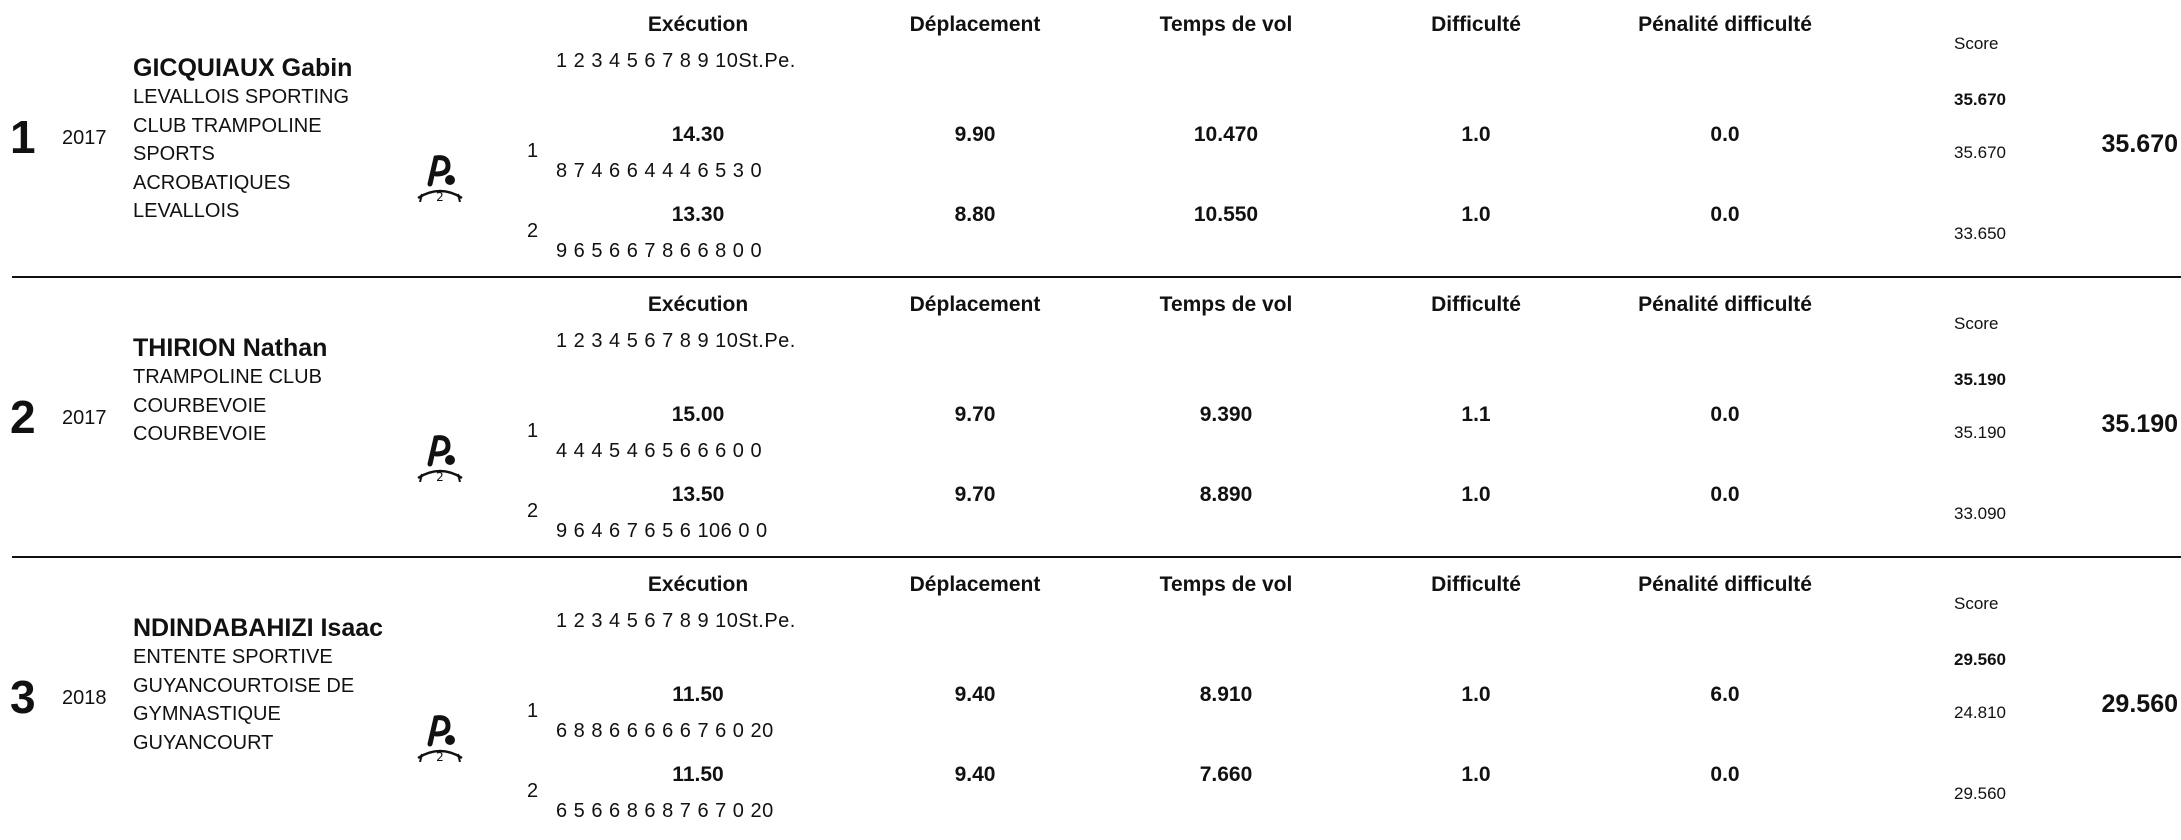 This screenshot has width=2181, height=840. Describe the element at coordinates (230, 348) in the screenshot. I see `athlete-name: THIRION Nathan` at that location.